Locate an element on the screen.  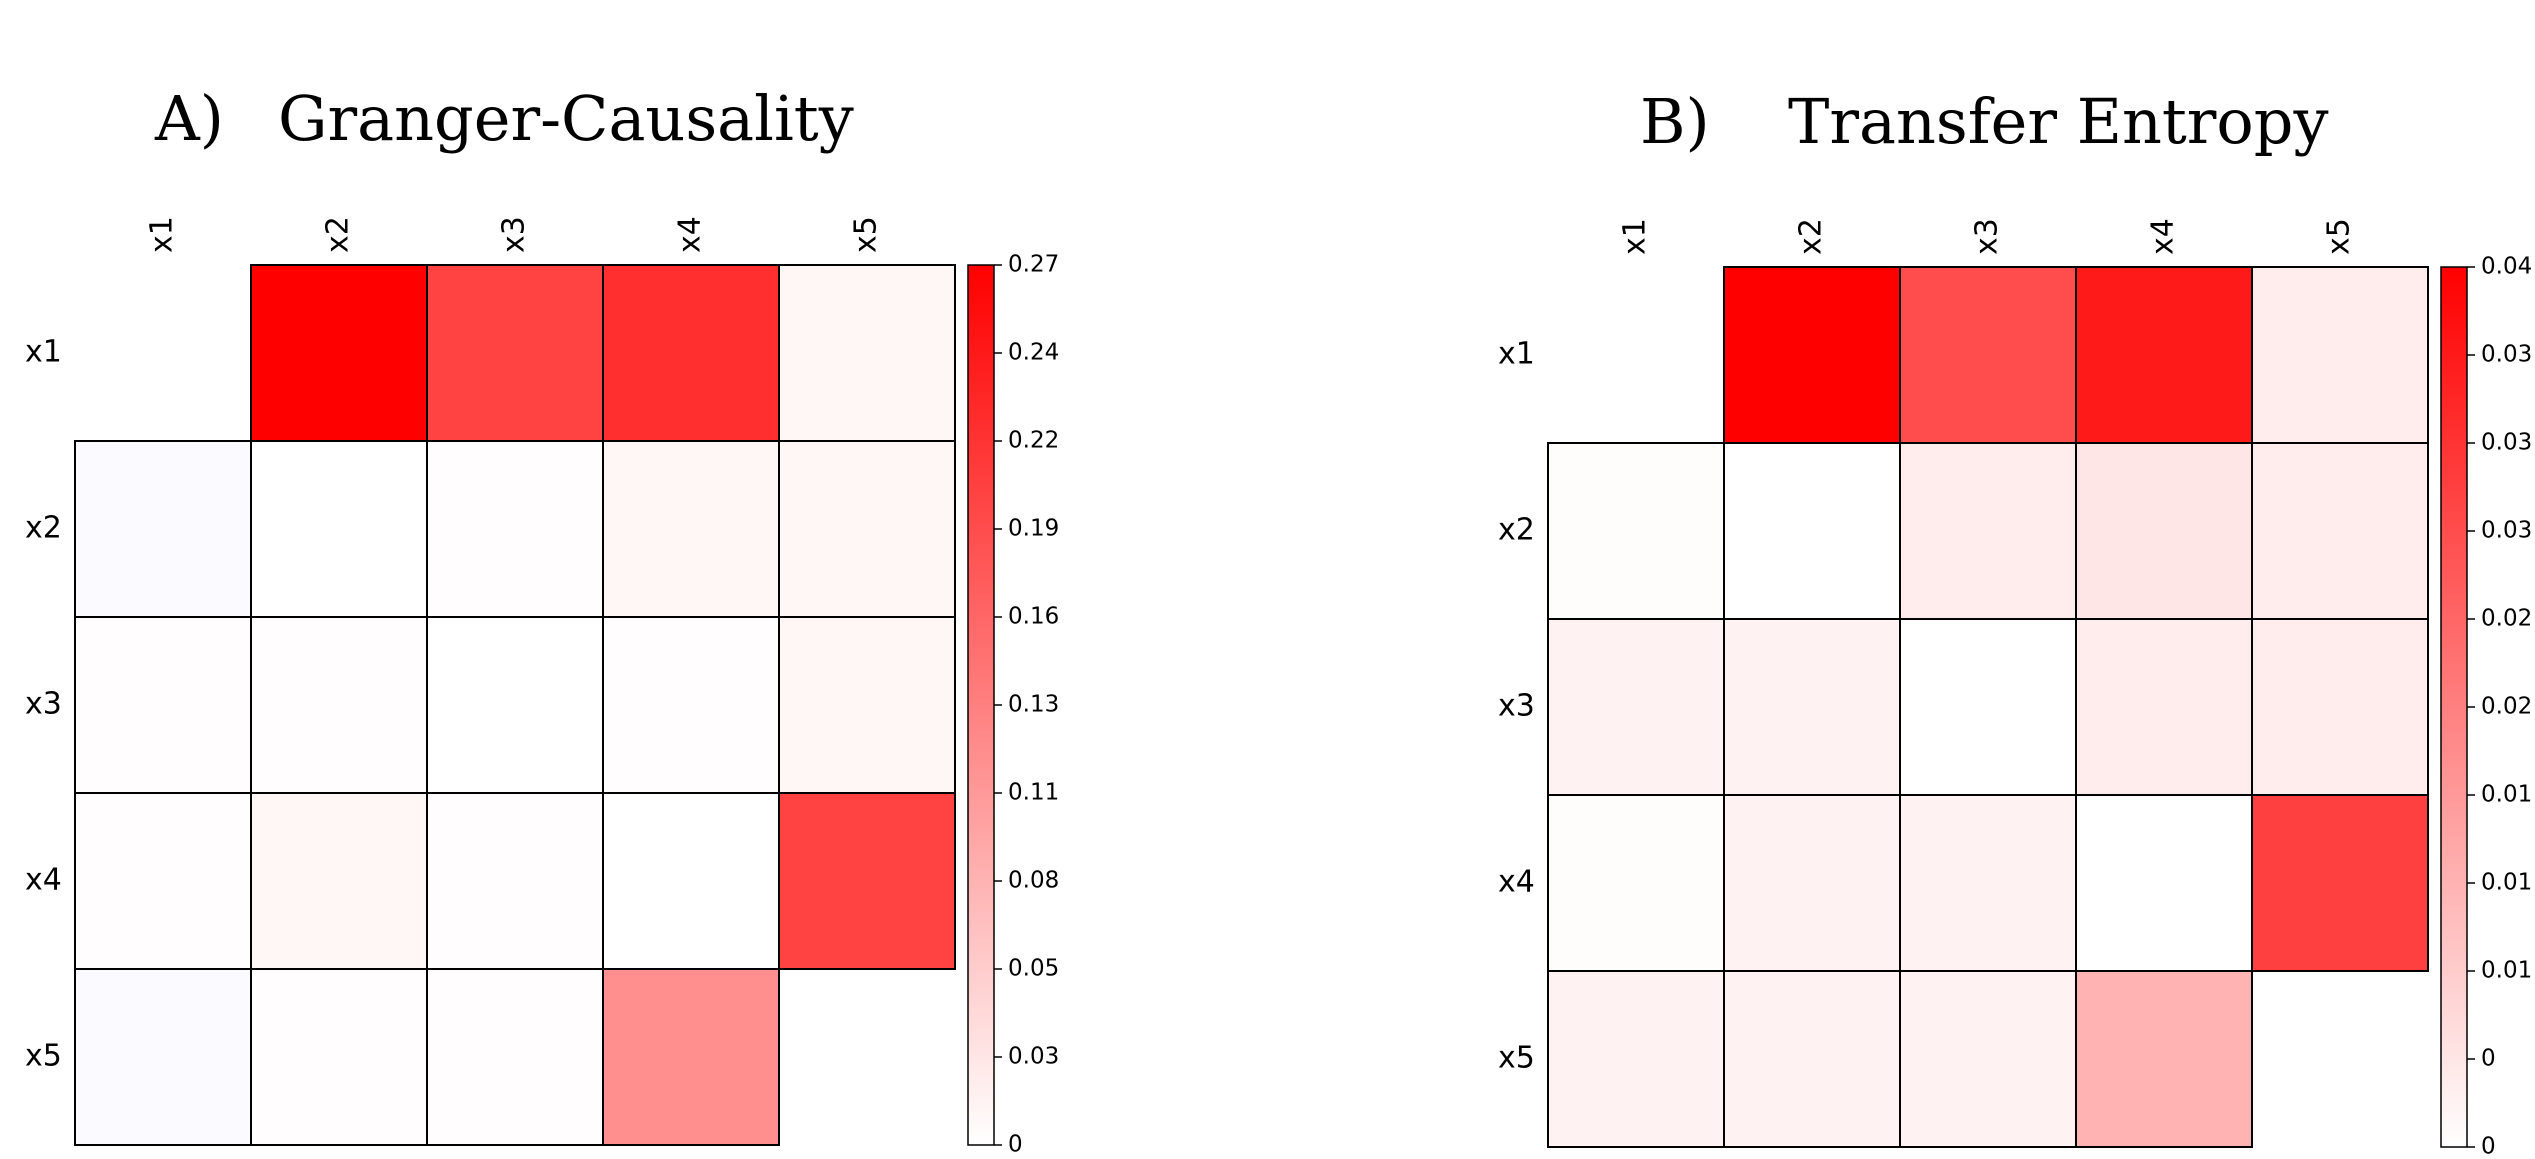
row-labels-transfer-entropy: x1 x2 x3 x4 x5 is located at coordinates (1516, 706).